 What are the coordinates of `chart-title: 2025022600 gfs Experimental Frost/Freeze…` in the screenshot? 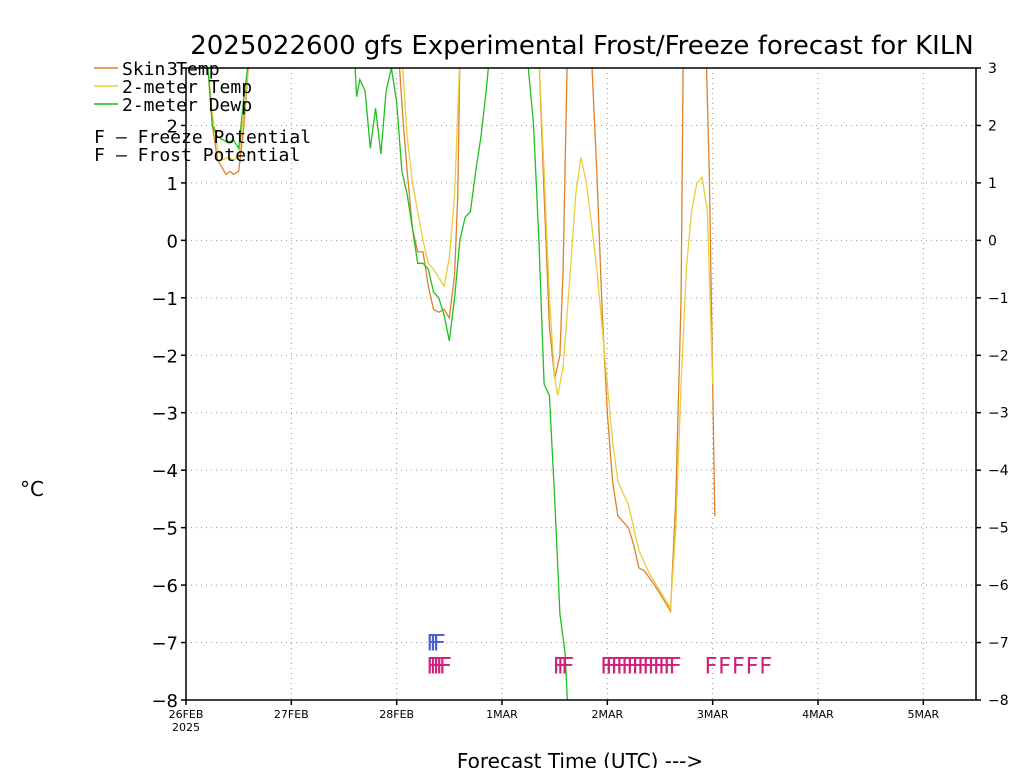 It's located at (582, 46).